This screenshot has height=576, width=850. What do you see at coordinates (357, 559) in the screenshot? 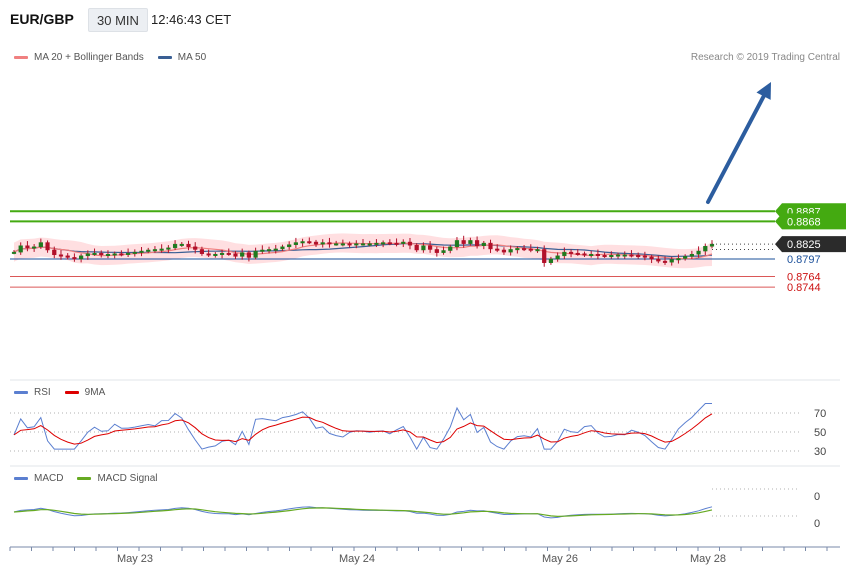
I see `x-tick-label: May 24` at bounding box center [357, 559].